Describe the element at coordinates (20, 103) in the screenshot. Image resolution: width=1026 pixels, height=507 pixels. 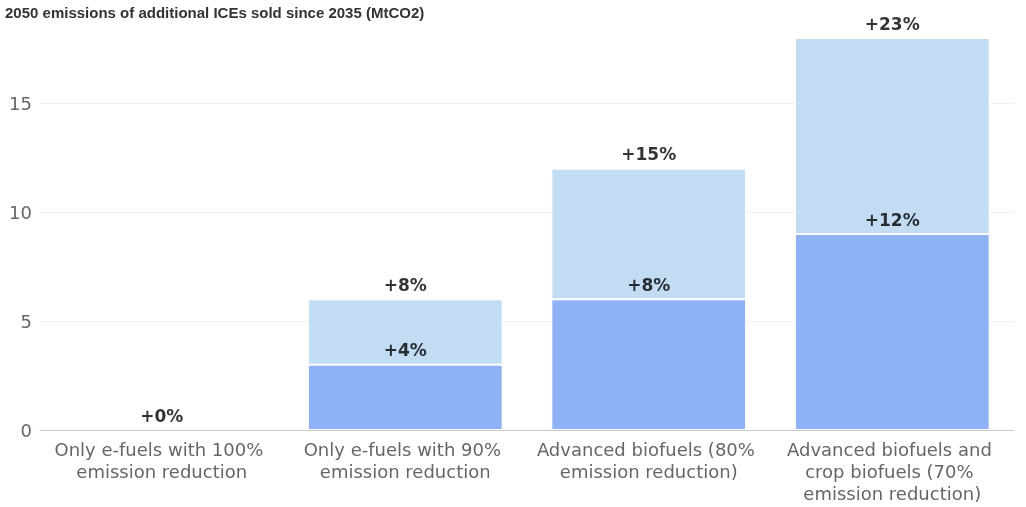
I see `y-tick-label: 15` at that location.